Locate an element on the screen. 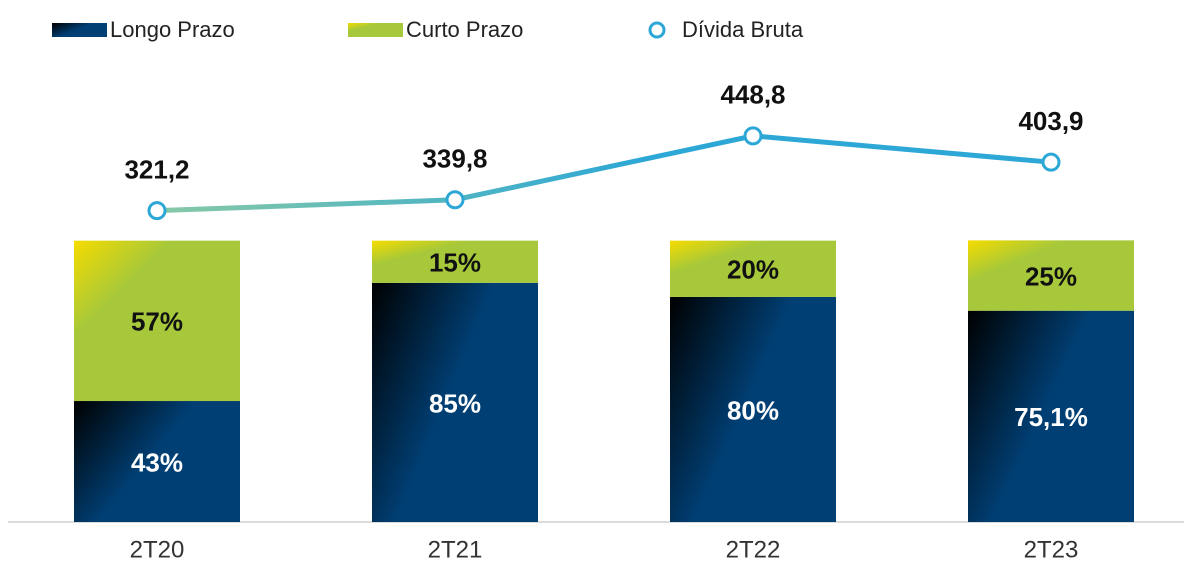 Image resolution: width=1184 pixels, height=574 pixels. data-label: 321,2 is located at coordinates (156, 170).